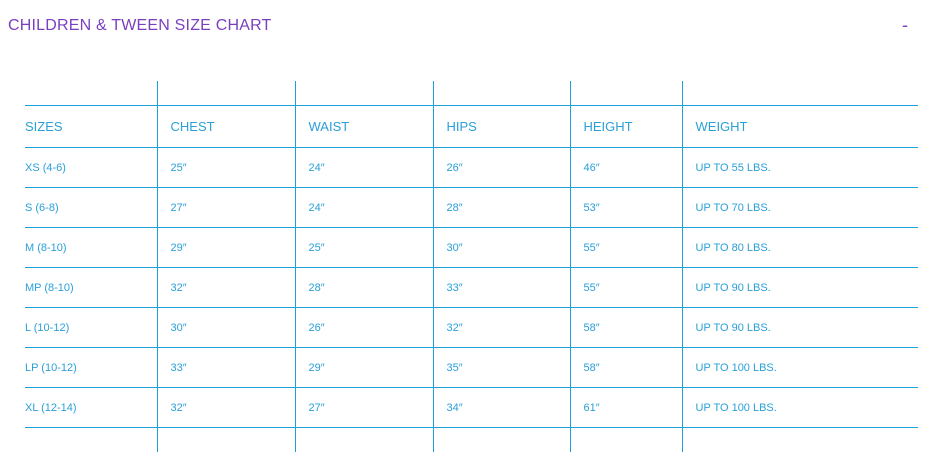 This screenshot has width=933, height=470. I want to click on cell-weight: UP TO 55 LBS., so click(799, 167).